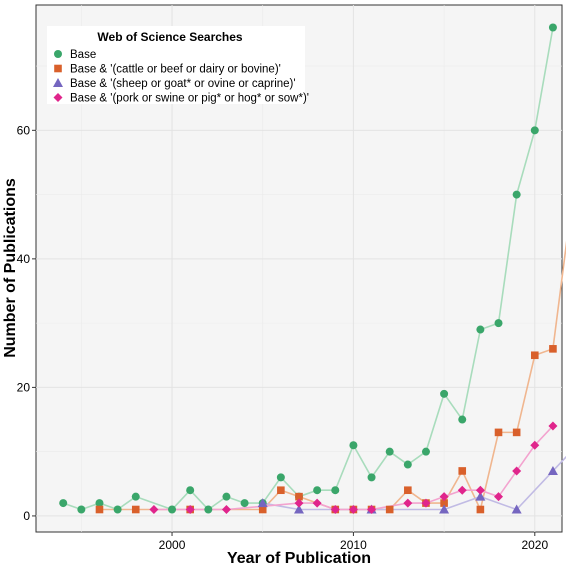 The width and height of the screenshot is (566, 568). Describe the element at coordinates (299, 558) in the screenshot. I see `x-axis-title: Year of Publication` at that location.